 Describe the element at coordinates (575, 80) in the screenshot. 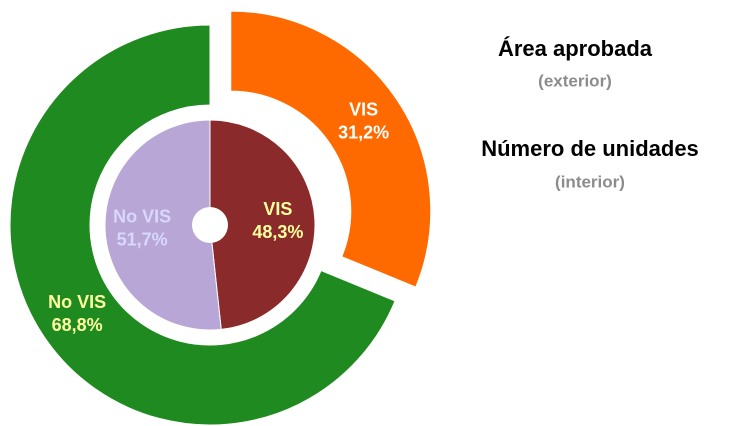

I see `legend-subtitle: (exterior)` at that location.